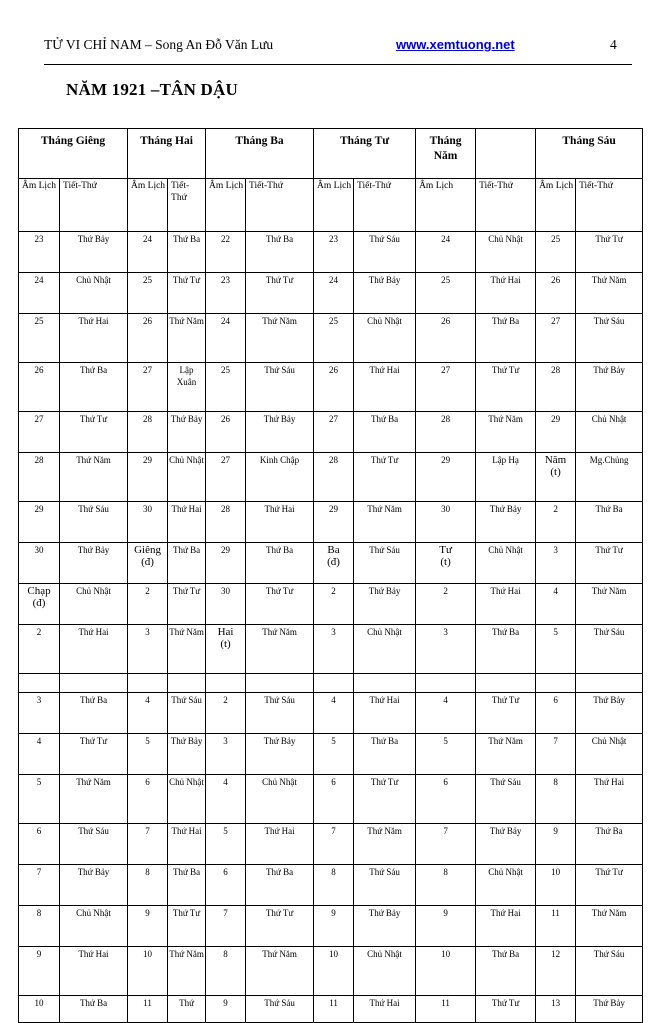 This screenshot has width=669, height=1023. I want to click on page-number: 4, so click(613, 44).